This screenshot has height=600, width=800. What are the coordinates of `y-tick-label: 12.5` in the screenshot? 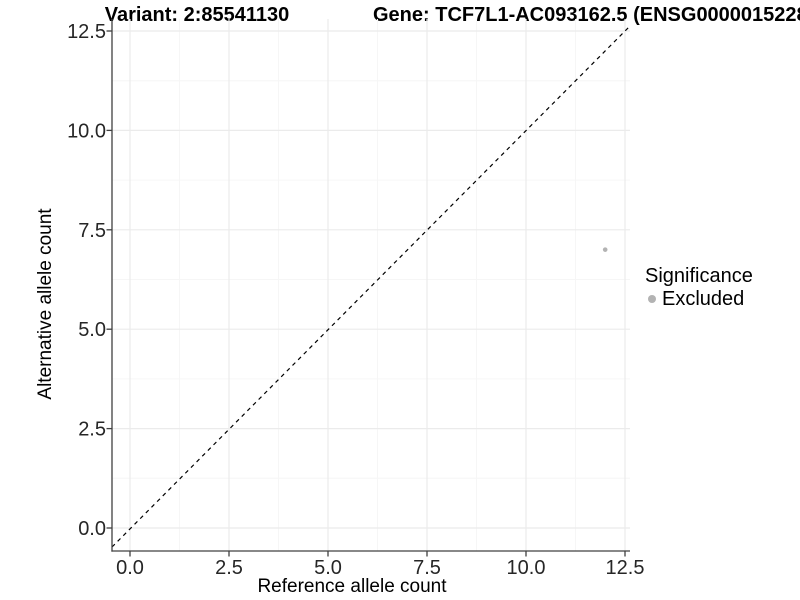 It's located at (86, 32).